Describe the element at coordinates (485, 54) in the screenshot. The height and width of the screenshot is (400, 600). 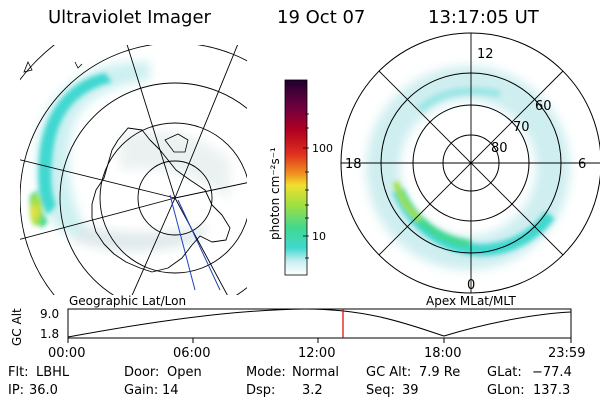
I see `mlt-label-12: 12` at that location.